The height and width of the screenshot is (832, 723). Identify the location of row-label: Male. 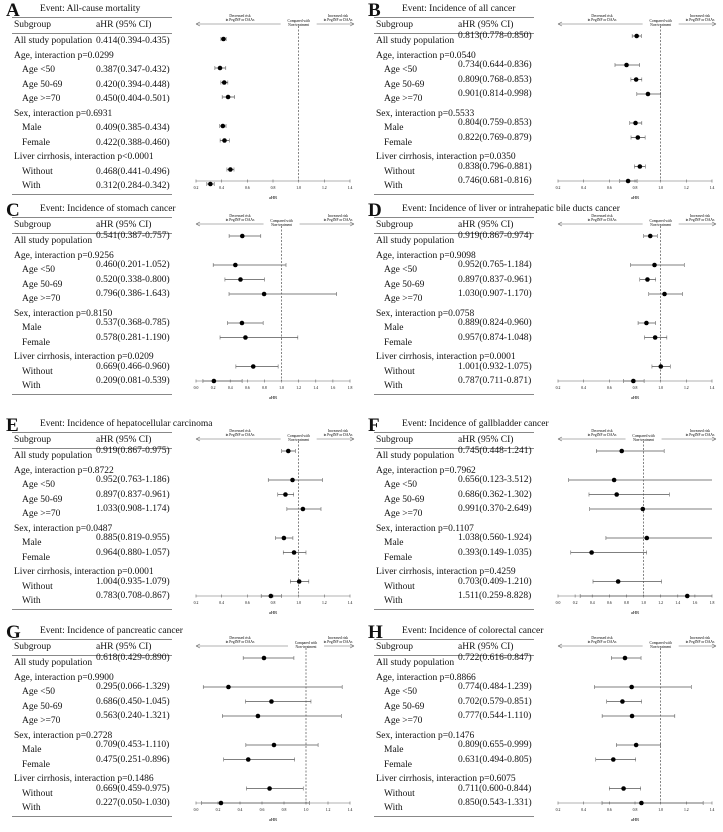
(32, 128).